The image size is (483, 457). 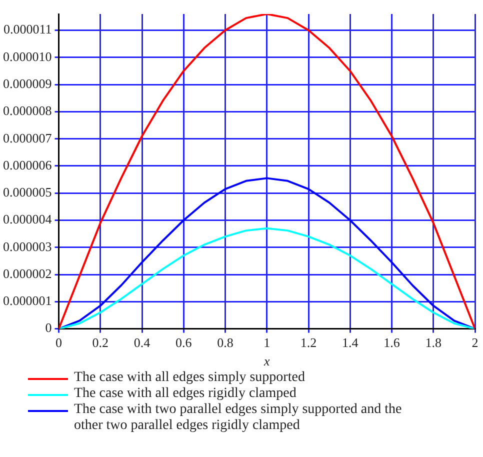 I want to click on x-tick-label: 1.2, so click(x=308, y=342).